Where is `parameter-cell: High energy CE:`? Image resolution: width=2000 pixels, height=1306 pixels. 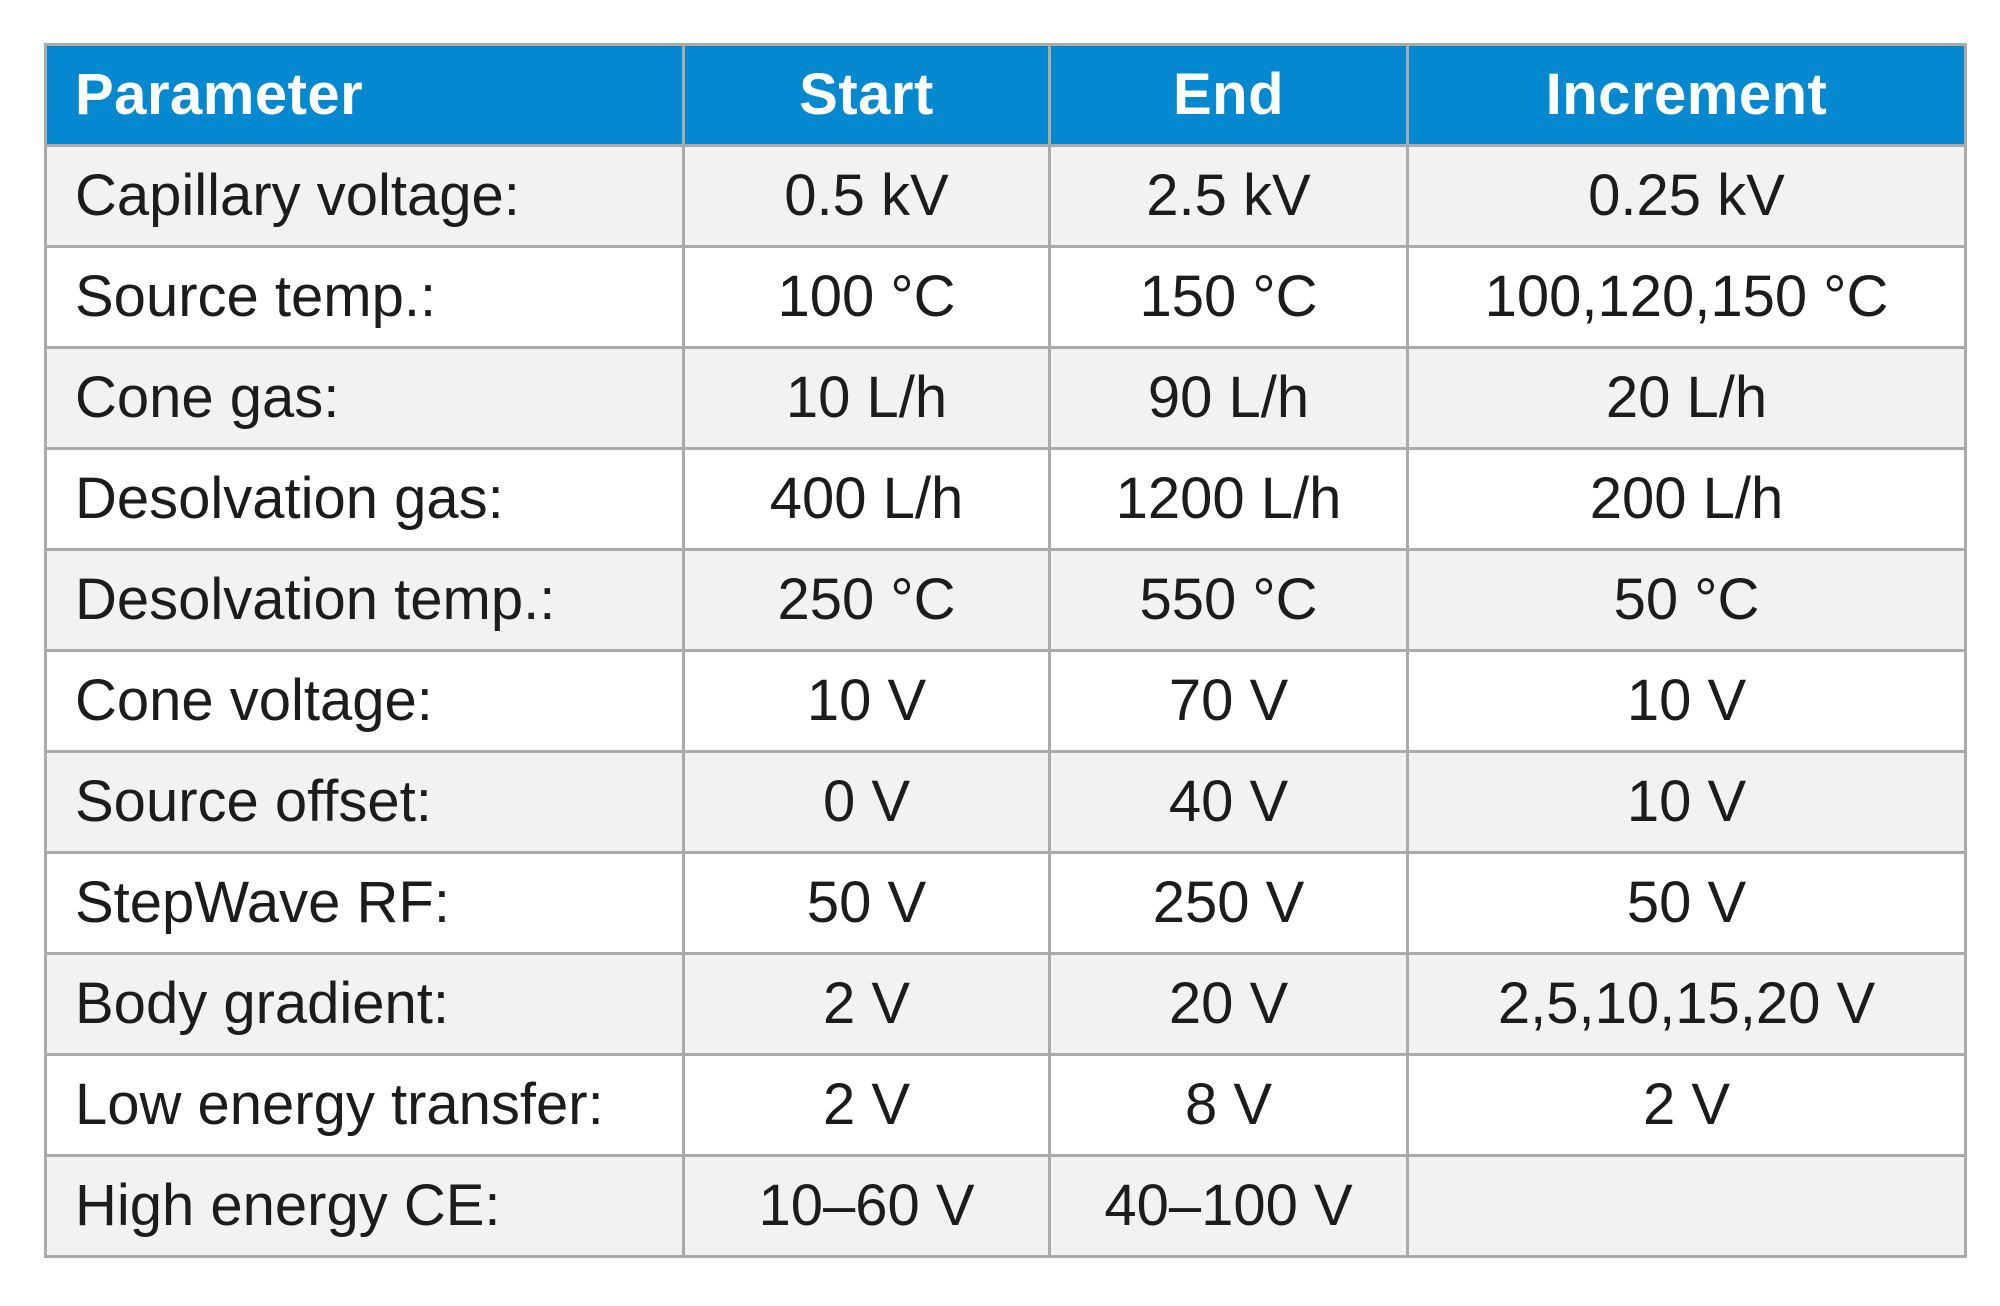
parameter-cell: High energy CE: is located at coordinates (364, 1206).